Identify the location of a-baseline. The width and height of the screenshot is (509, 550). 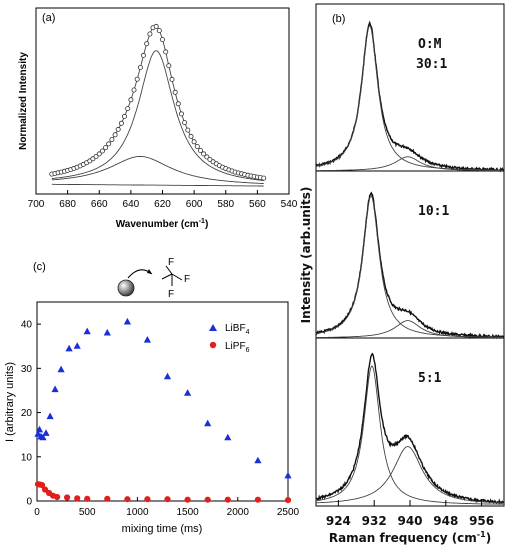
(157, 185).